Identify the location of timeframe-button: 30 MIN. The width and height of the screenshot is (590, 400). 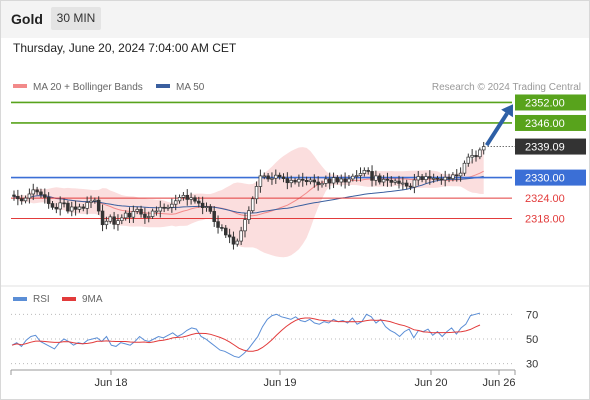
(76, 18).